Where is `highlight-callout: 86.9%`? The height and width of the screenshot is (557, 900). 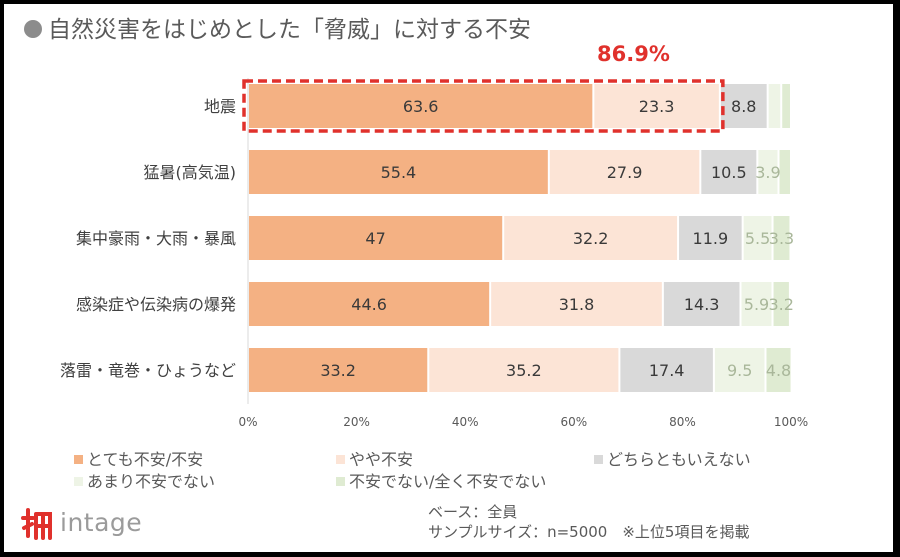 highlight-callout: 86.9% is located at coordinates (633, 54).